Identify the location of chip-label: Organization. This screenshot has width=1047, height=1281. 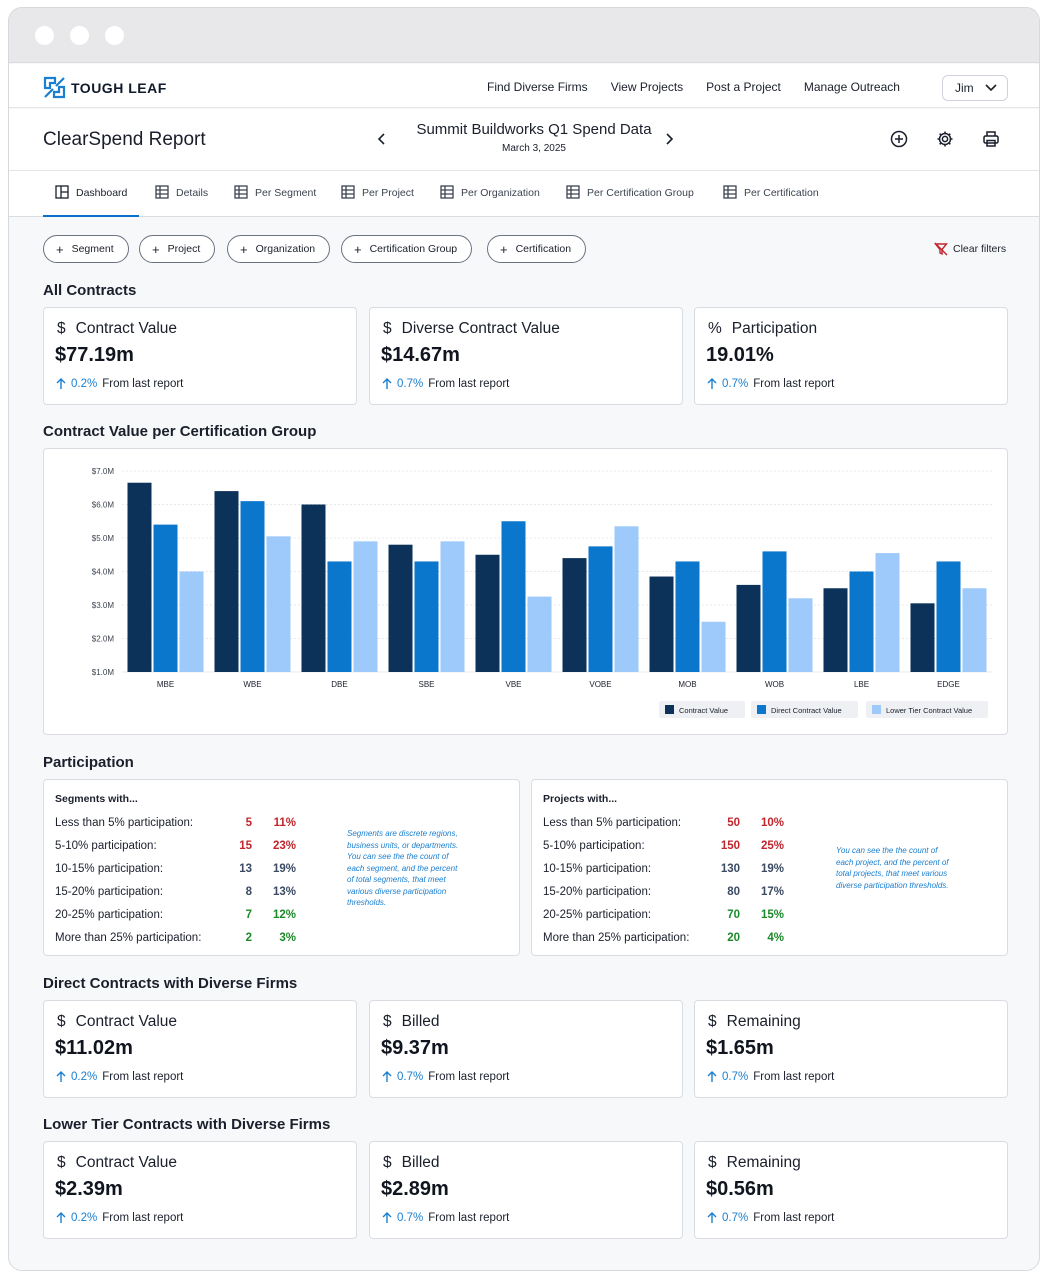
(285, 249).